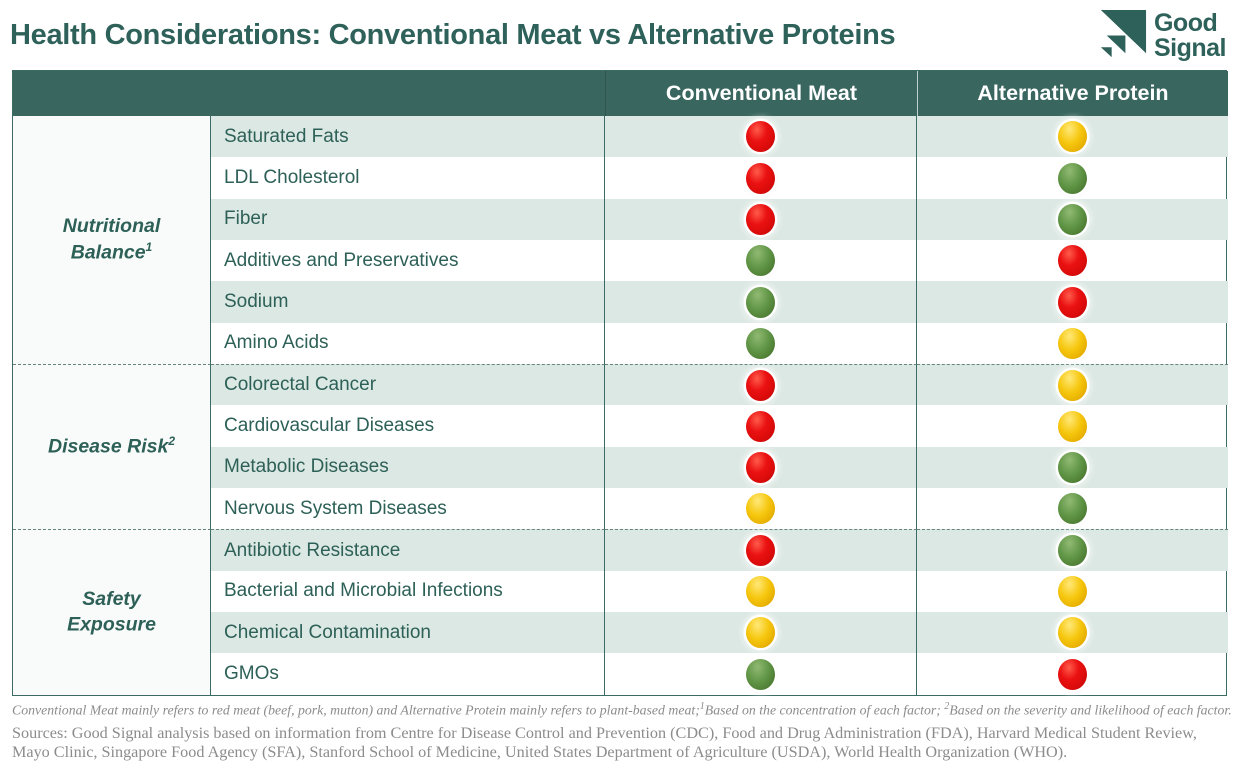 This screenshot has height=776, width=1239. What do you see at coordinates (408, 426) in the screenshot?
I see `factor-cell: Cardiovascular Diseases` at bounding box center [408, 426].